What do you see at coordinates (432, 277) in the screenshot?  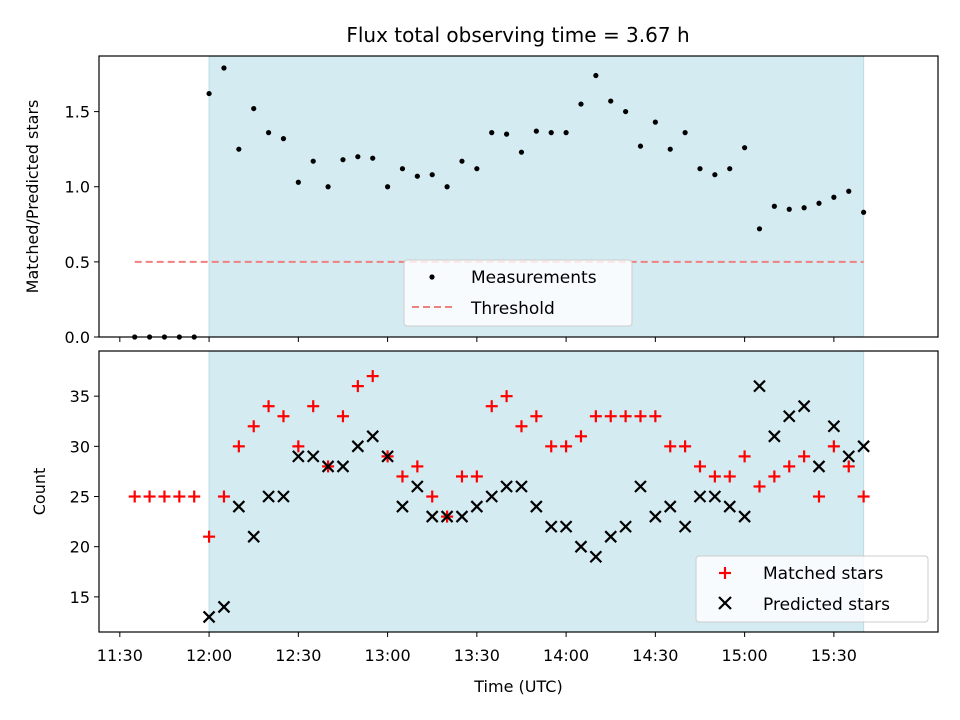 I see `legend-measurements-marker` at bounding box center [432, 277].